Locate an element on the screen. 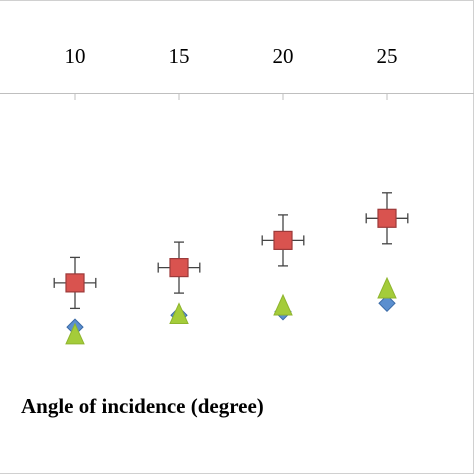  x-ticks is located at coordinates (231, 96).